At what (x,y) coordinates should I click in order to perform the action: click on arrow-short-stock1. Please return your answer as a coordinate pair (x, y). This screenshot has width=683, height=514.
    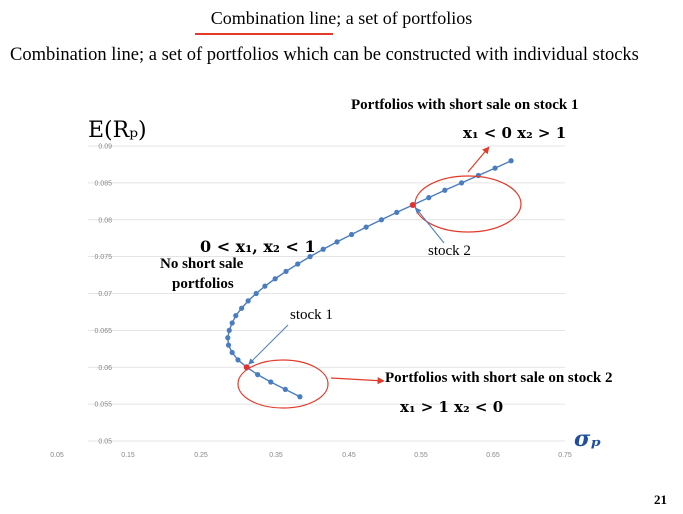
    Looking at the image, I should click on (478, 159).